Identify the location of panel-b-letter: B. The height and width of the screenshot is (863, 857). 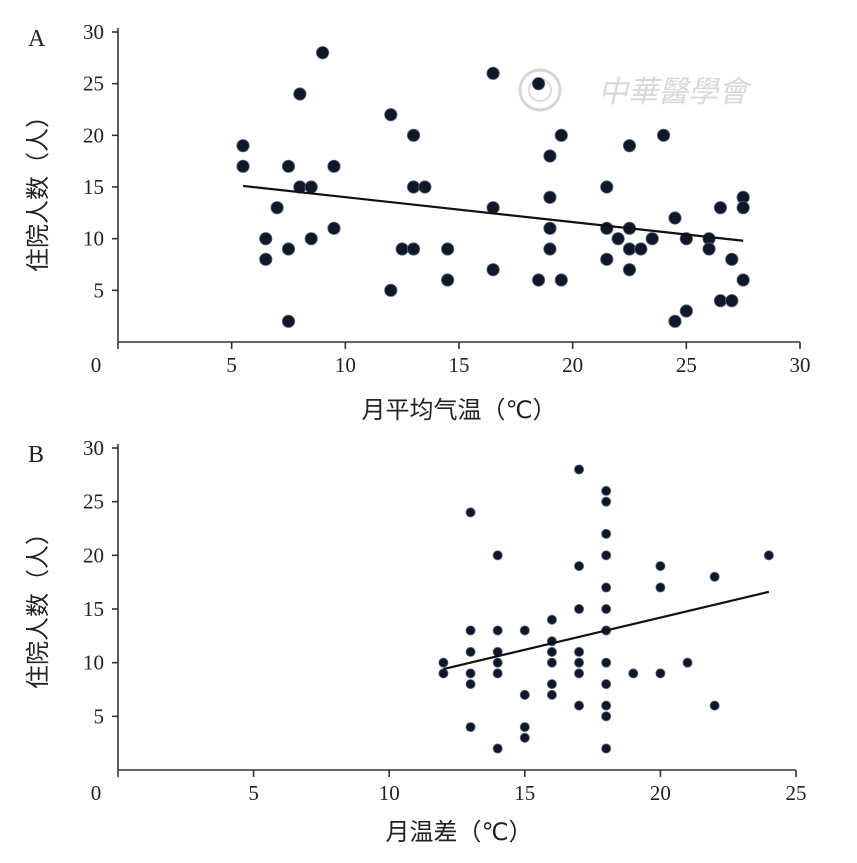
(36, 455).